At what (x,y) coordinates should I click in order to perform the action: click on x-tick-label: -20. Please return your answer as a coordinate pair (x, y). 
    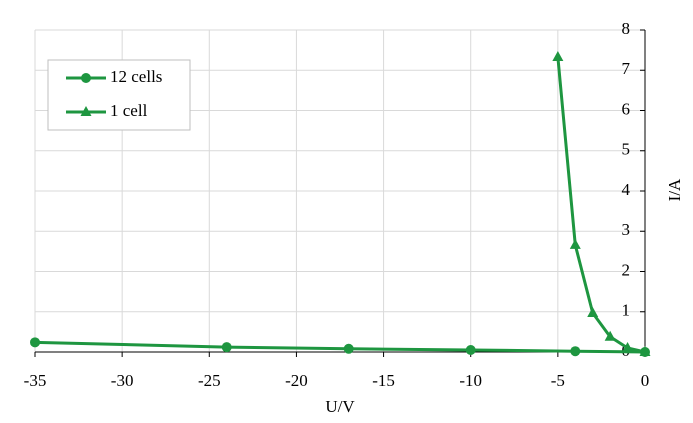
    Looking at the image, I should click on (296, 380).